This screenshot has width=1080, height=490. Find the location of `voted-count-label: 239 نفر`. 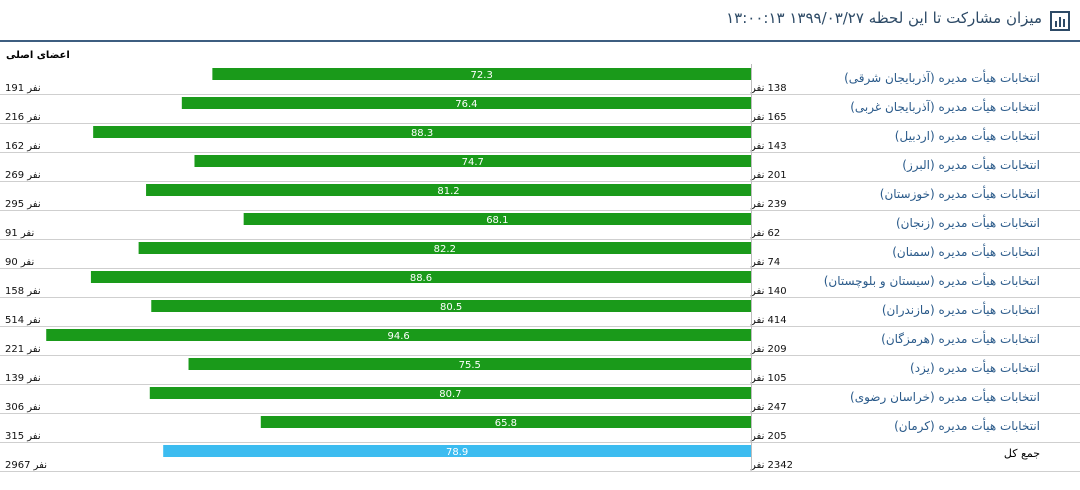

voted-count-label: 239 نفر is located at coordinates (768, 204).